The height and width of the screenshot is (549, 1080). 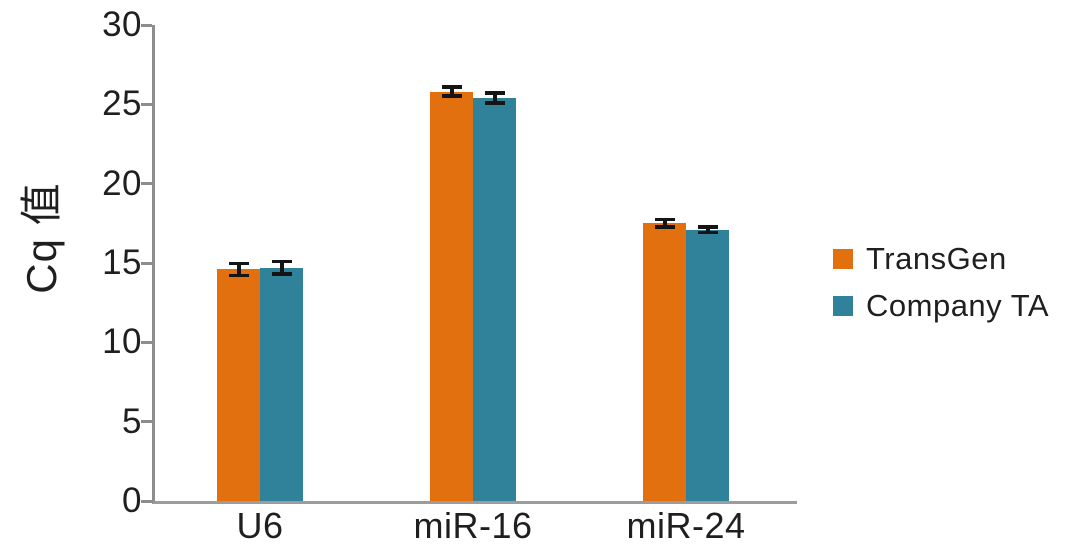 I want to click on bar-company-ta-u6, so click(x=281, y=380).